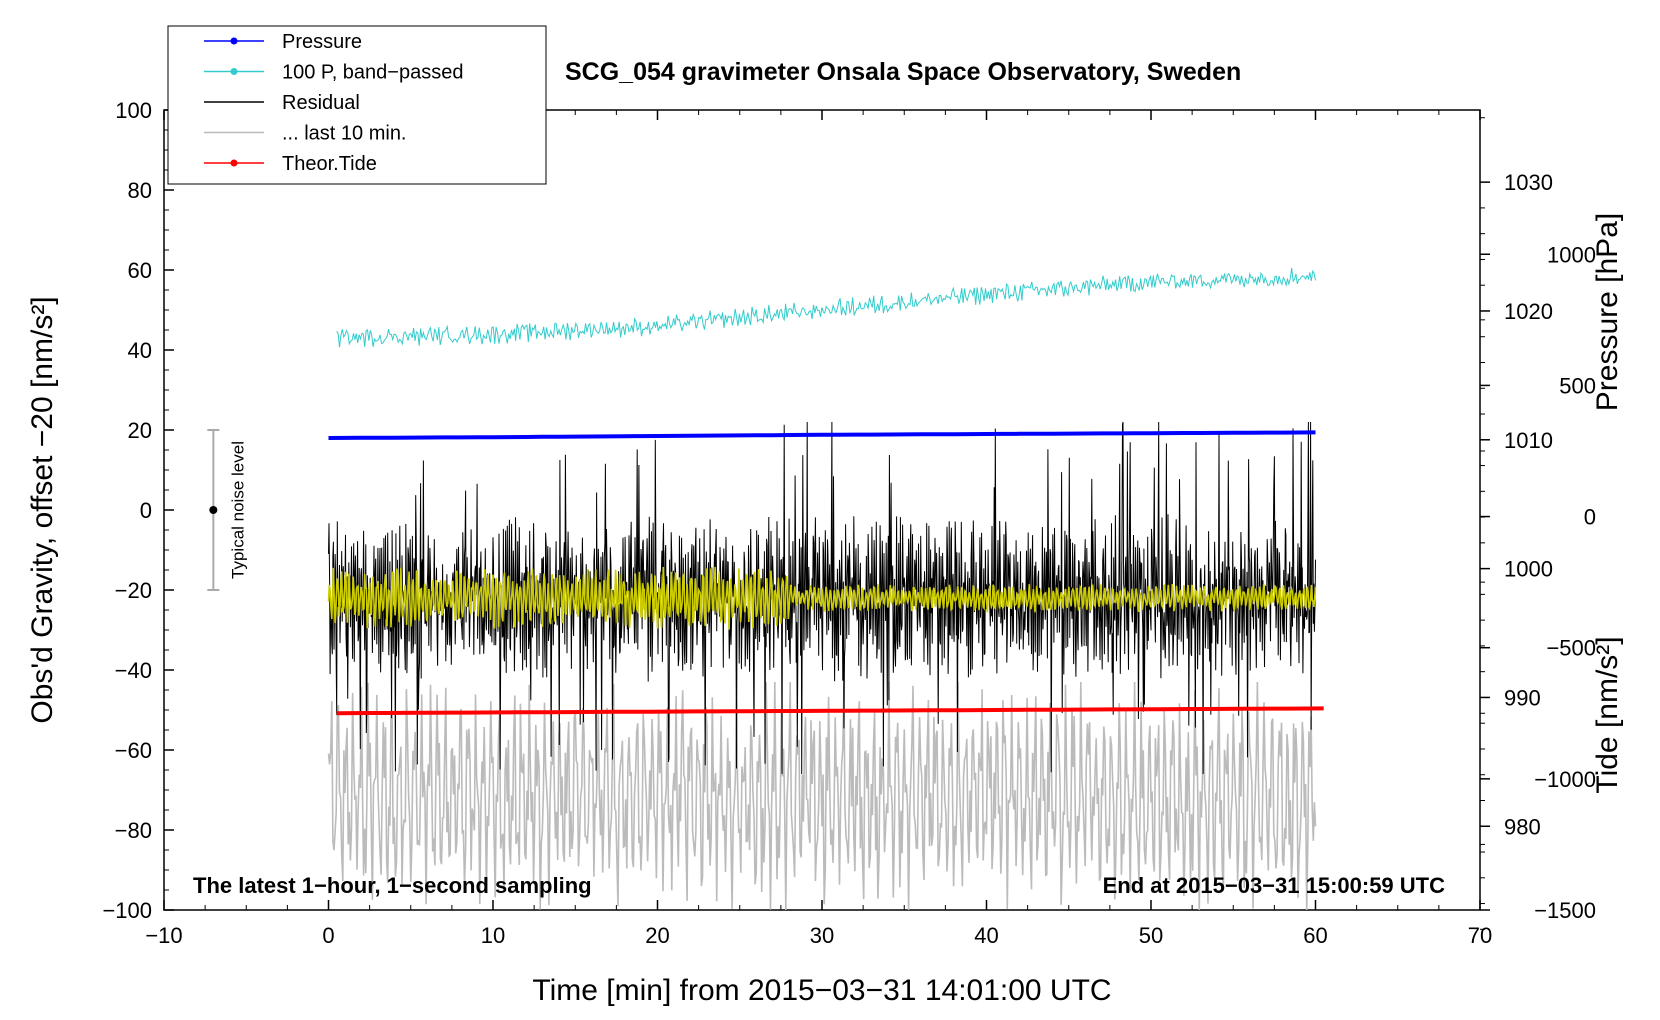 This screenshot has width=1660, height=1020. Describe the element at coordinates (372, 73) in the screenshot. I see `legend-label: 100 P, band−passed` at that location.